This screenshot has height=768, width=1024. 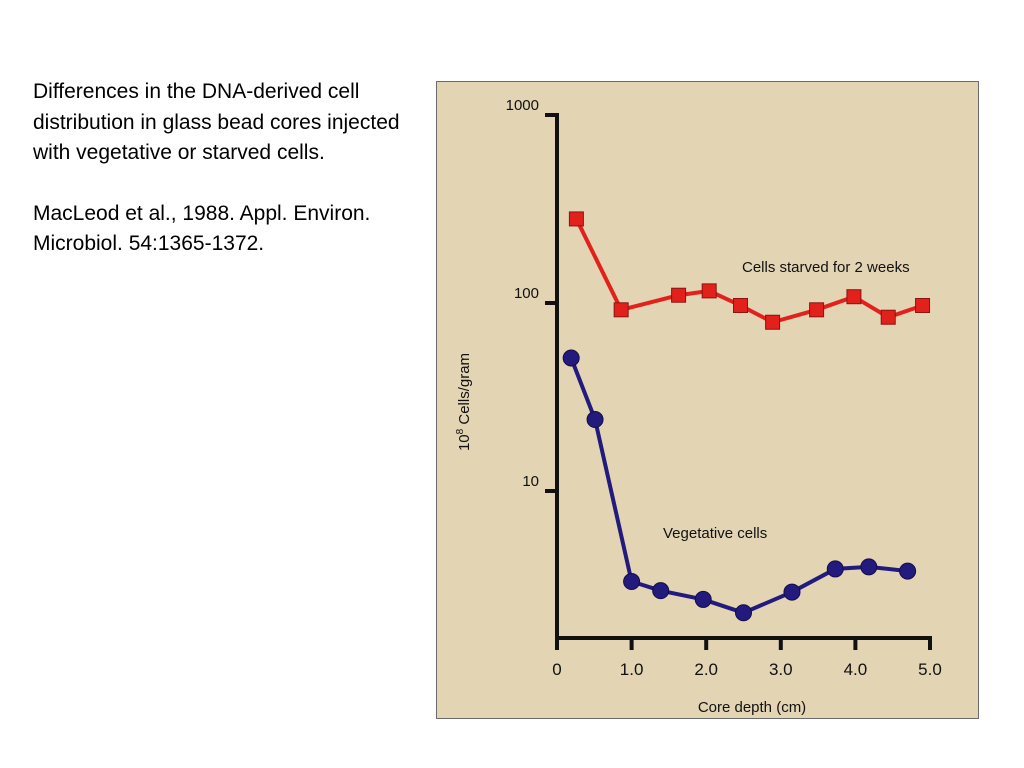 I want to click on x-tick-label: 2.0, so click(x=706, y=669).